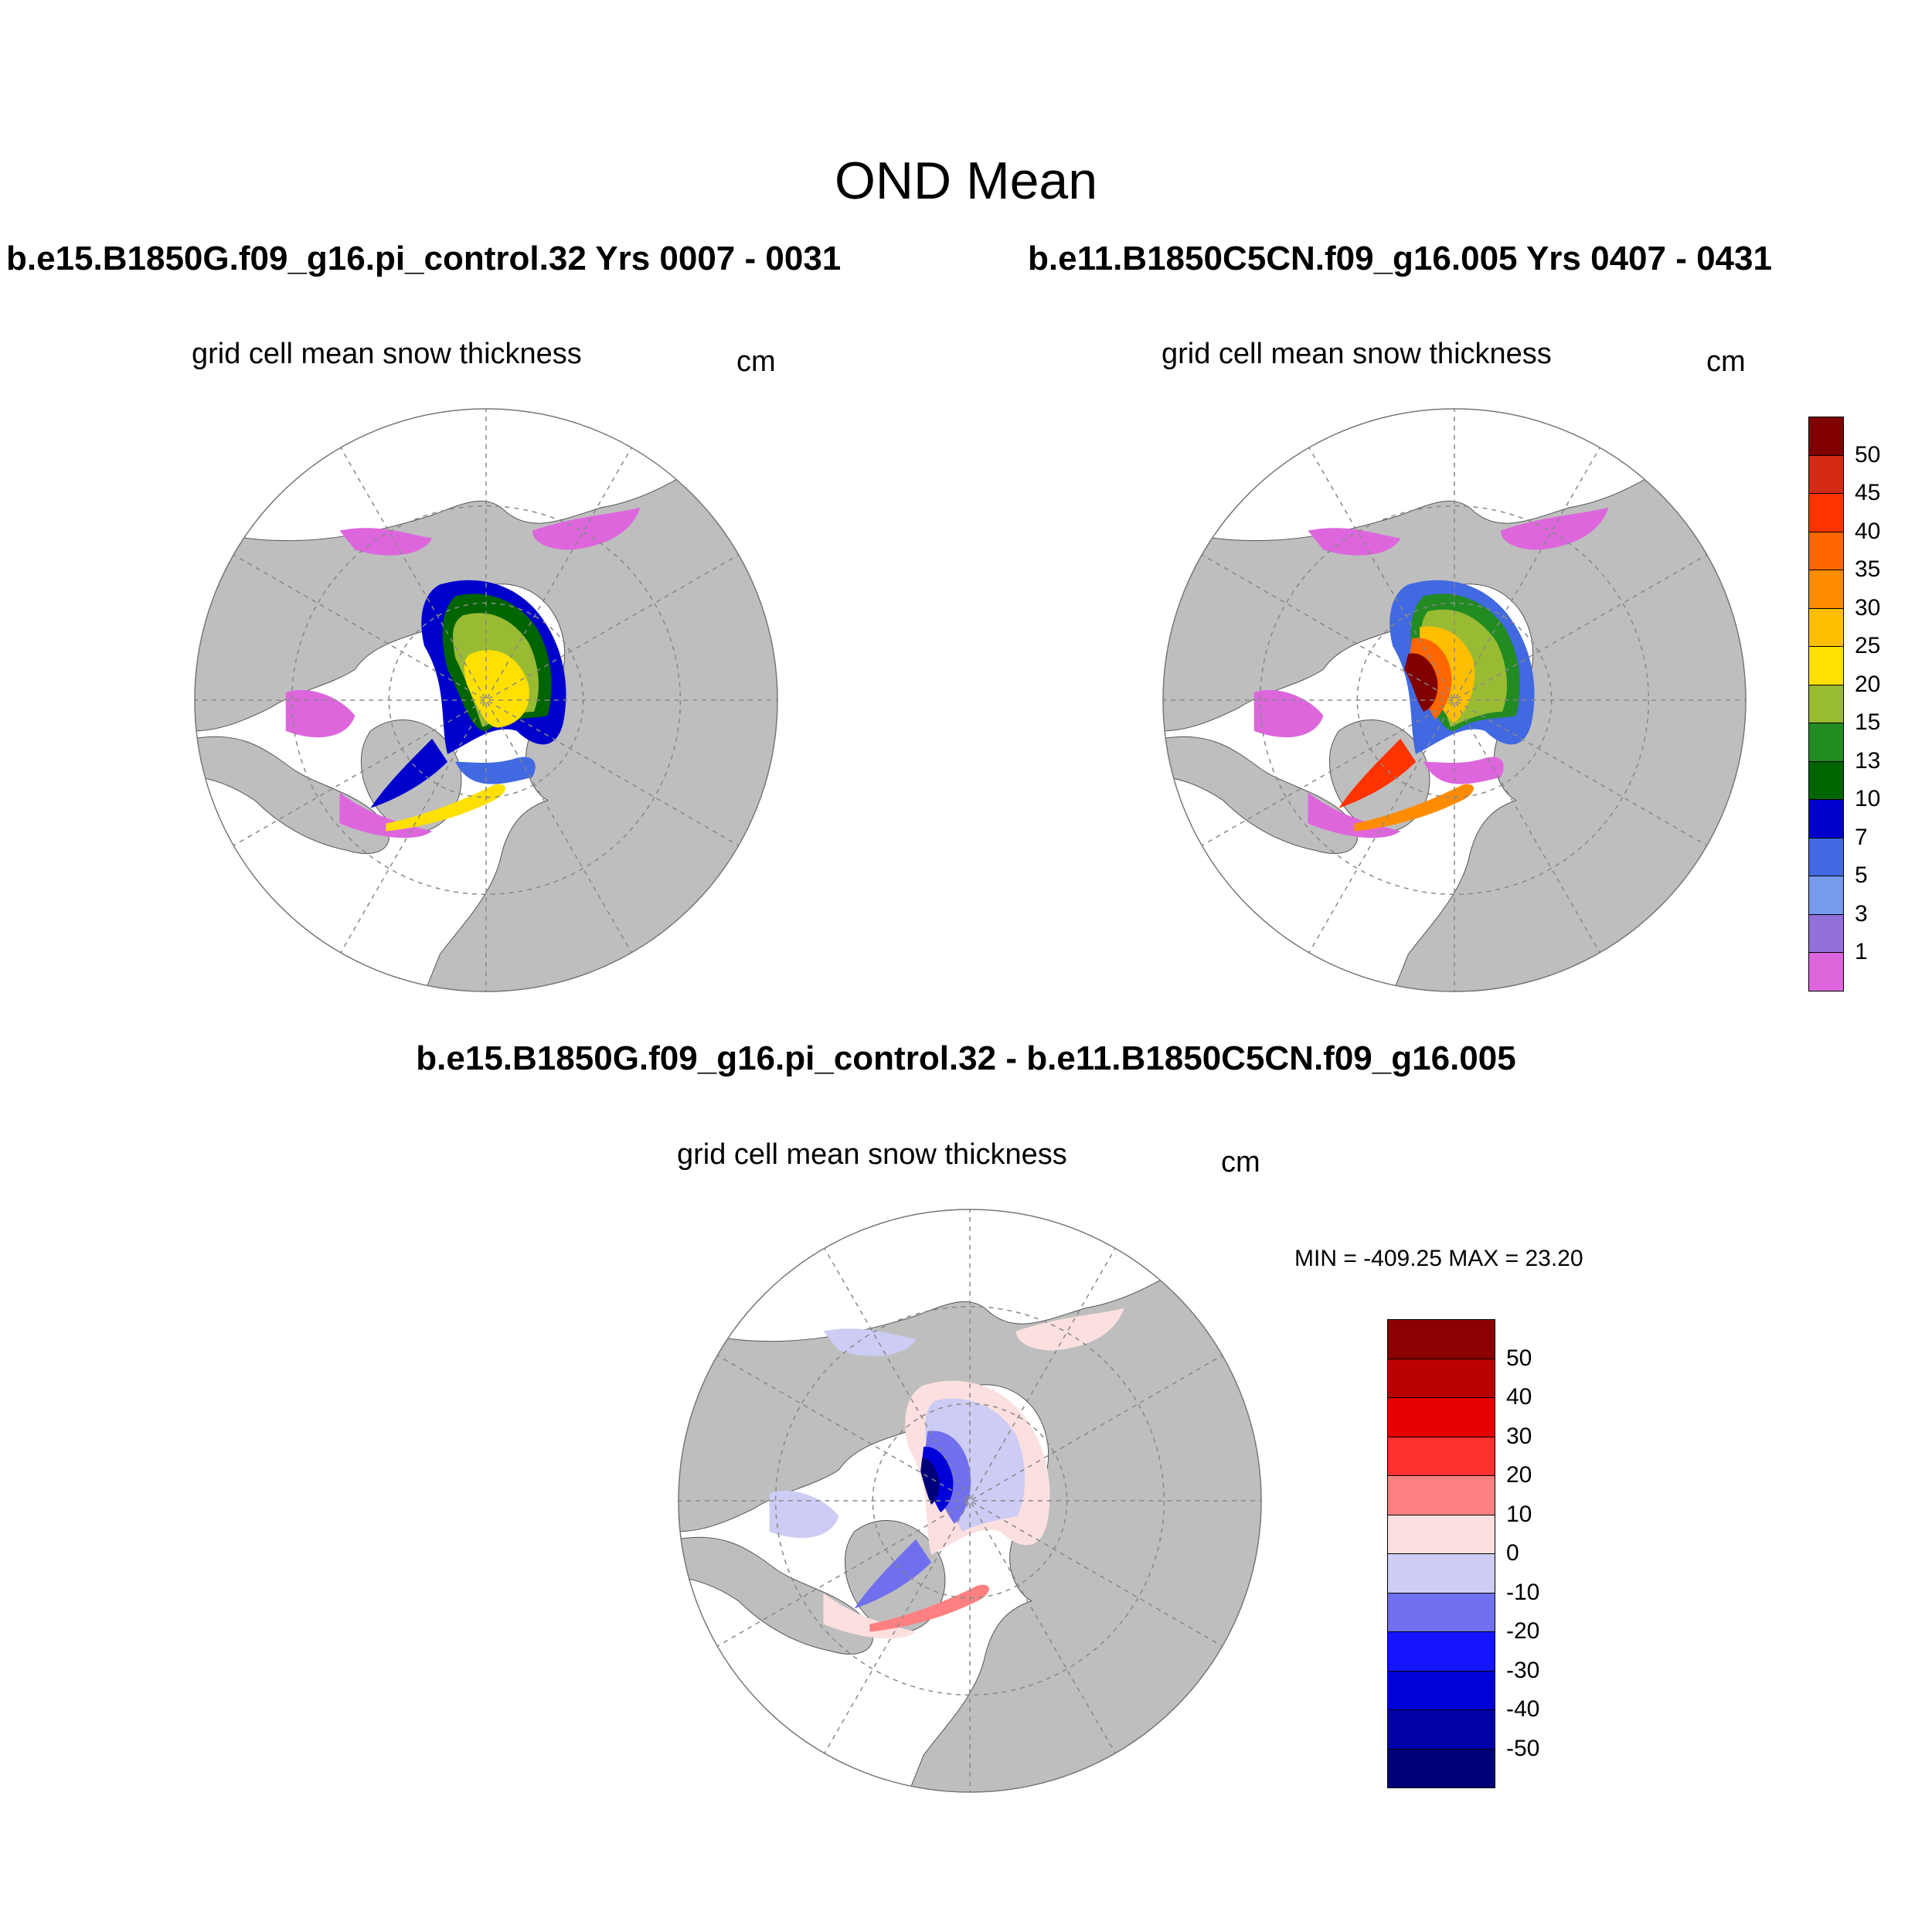 The image size is (1932, 1932). What do you see at coordinates (1868, 531) in the screenshot?
I see `legend-abs-tick-label: 40` at bounding box center [1868, 531].